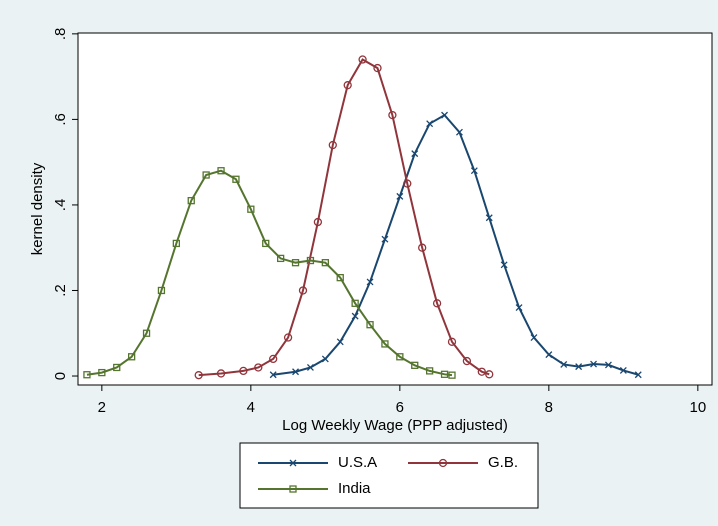 This screenshot has width=718, height=526. I want to click on y-tick-label: .4, so click(60, 205).